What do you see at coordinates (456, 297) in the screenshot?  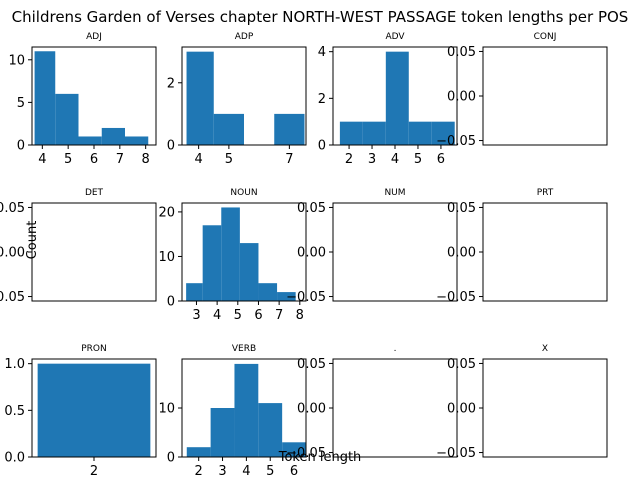 I see `y-tick-label-prt: −0.05` at bounding box center [456, 297].